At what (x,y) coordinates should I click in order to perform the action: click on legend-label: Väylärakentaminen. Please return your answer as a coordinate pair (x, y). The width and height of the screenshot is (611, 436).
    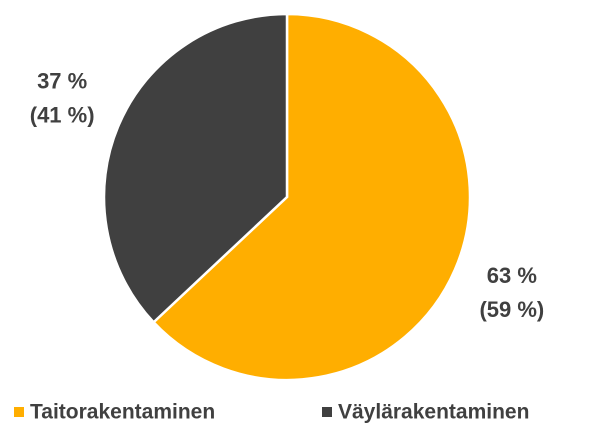
    Looking at the image, I should click on (433, 412).